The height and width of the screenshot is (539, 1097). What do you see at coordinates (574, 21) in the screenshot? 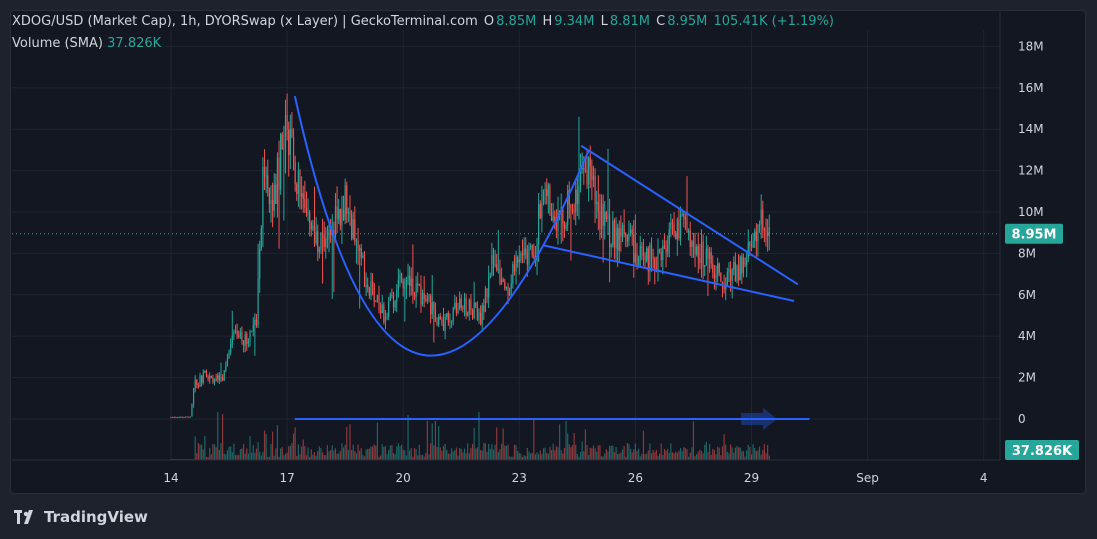
I see `high-value: 9.34M` at bounding box center [574, 21].